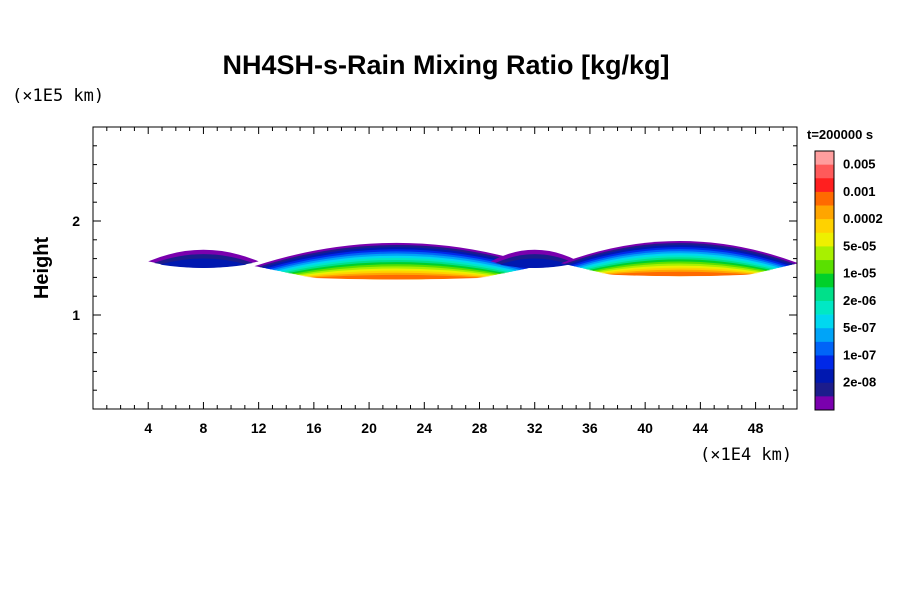 The image size is (900, 600). What do you see at coordinates (480, 428) in the screenshot?
I see `x-tick-label: 28` at bounding box center [480, 428].